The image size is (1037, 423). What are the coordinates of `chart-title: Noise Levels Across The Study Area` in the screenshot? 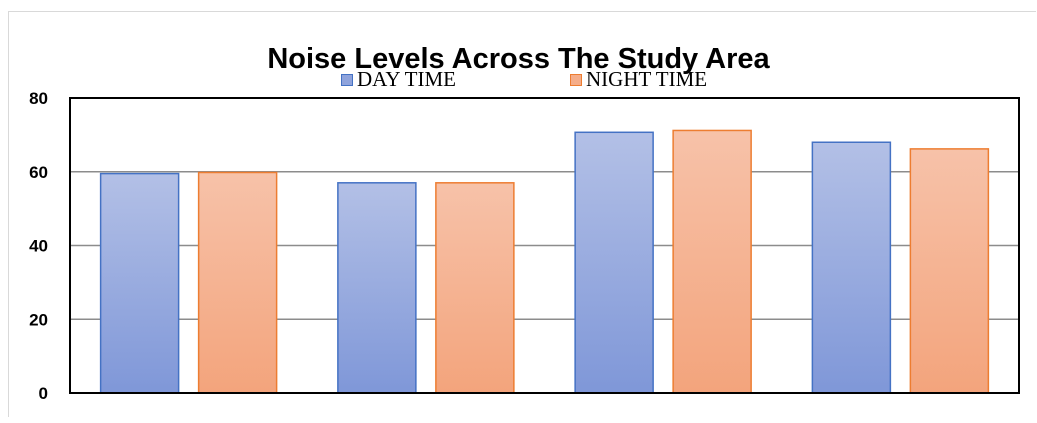 It's located at (518, 59).